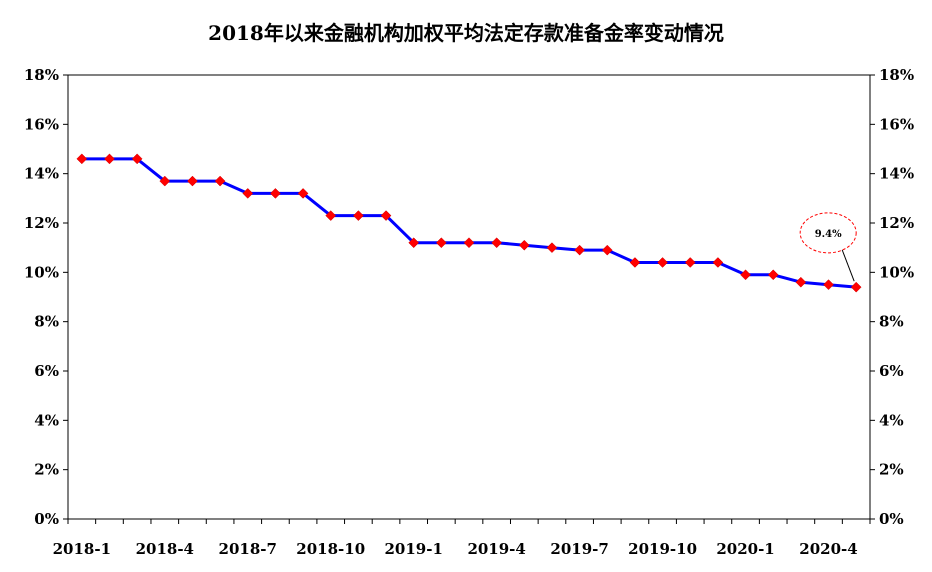  I want to click on y-tick-label-left: 4%, so click(46, 420).